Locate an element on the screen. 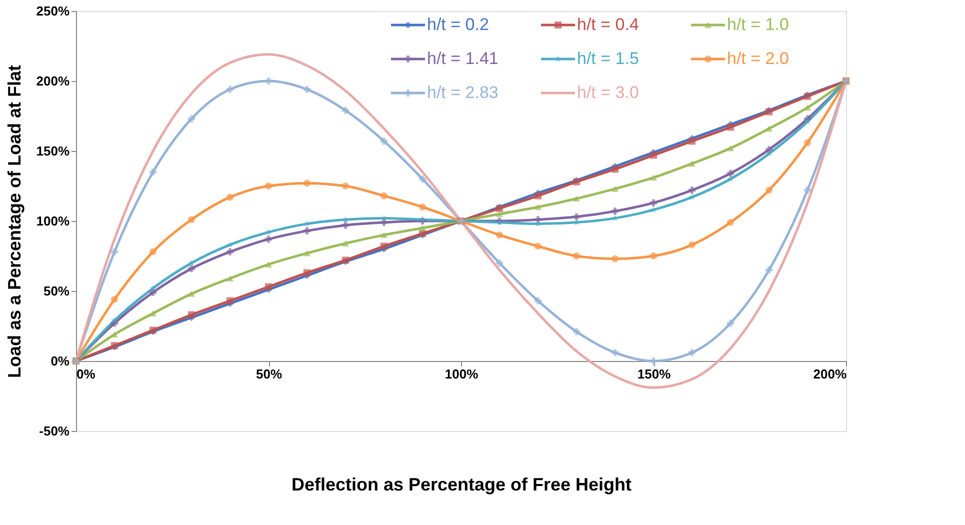 Image resolution: width=965 pixels, height=525 pixels. y-tick-label: -50% is located at coordinates (54, 431).